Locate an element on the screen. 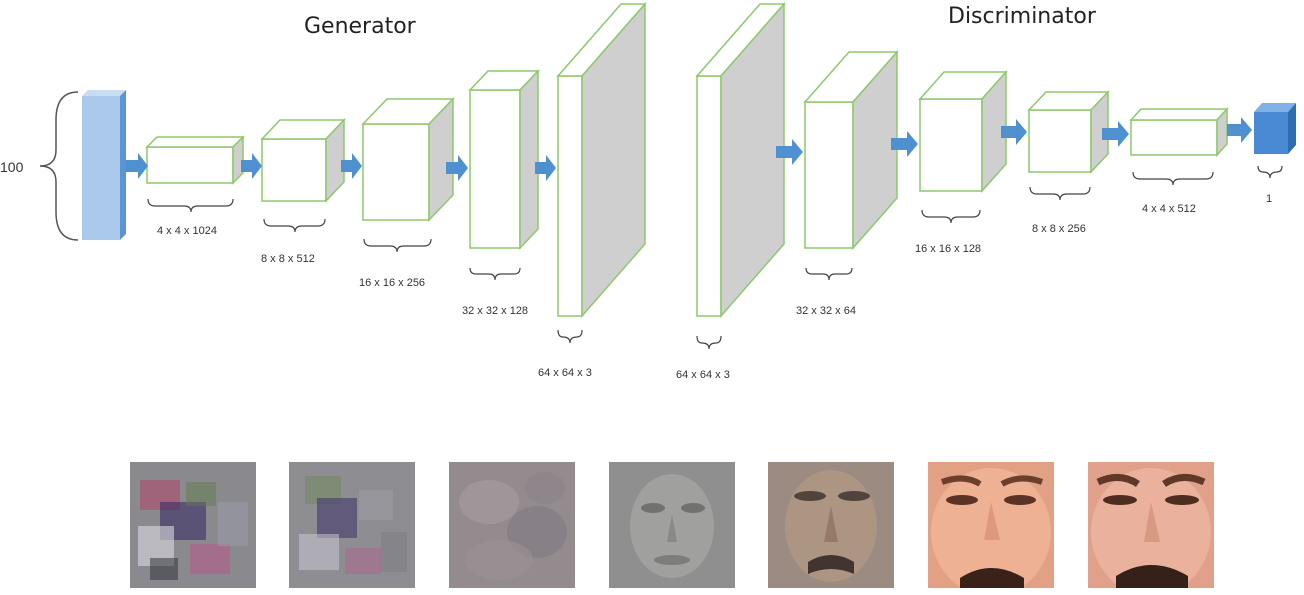  disc-layer-4-label: 8 x 8 x 256 is located at coordinates (1059, 229).